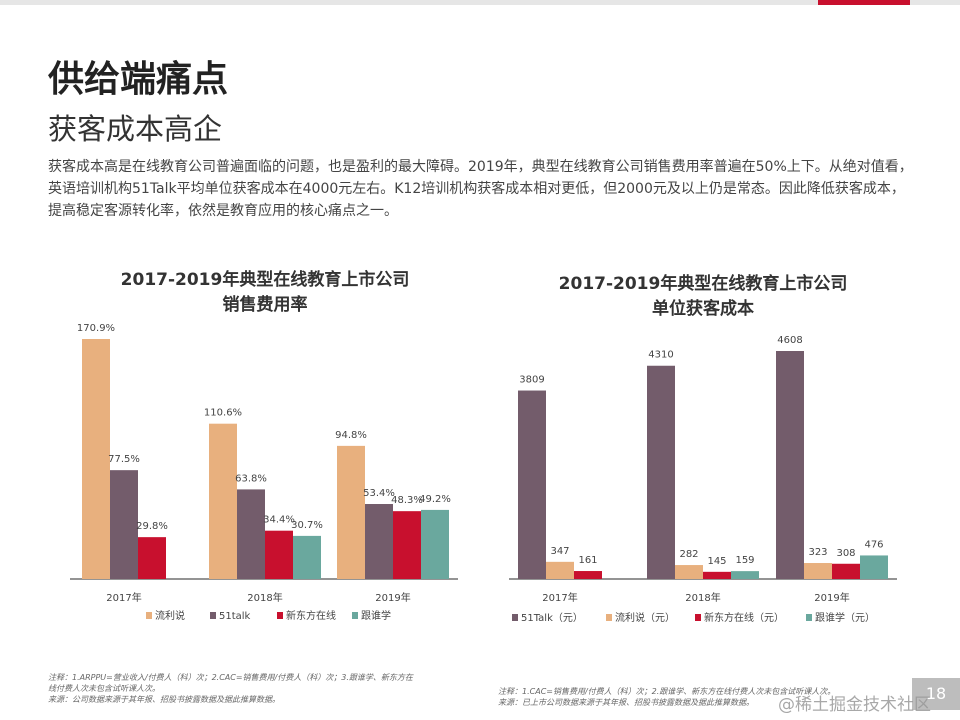  I want to click on legend-label: 新东方在线（元）, so click(744, 617).